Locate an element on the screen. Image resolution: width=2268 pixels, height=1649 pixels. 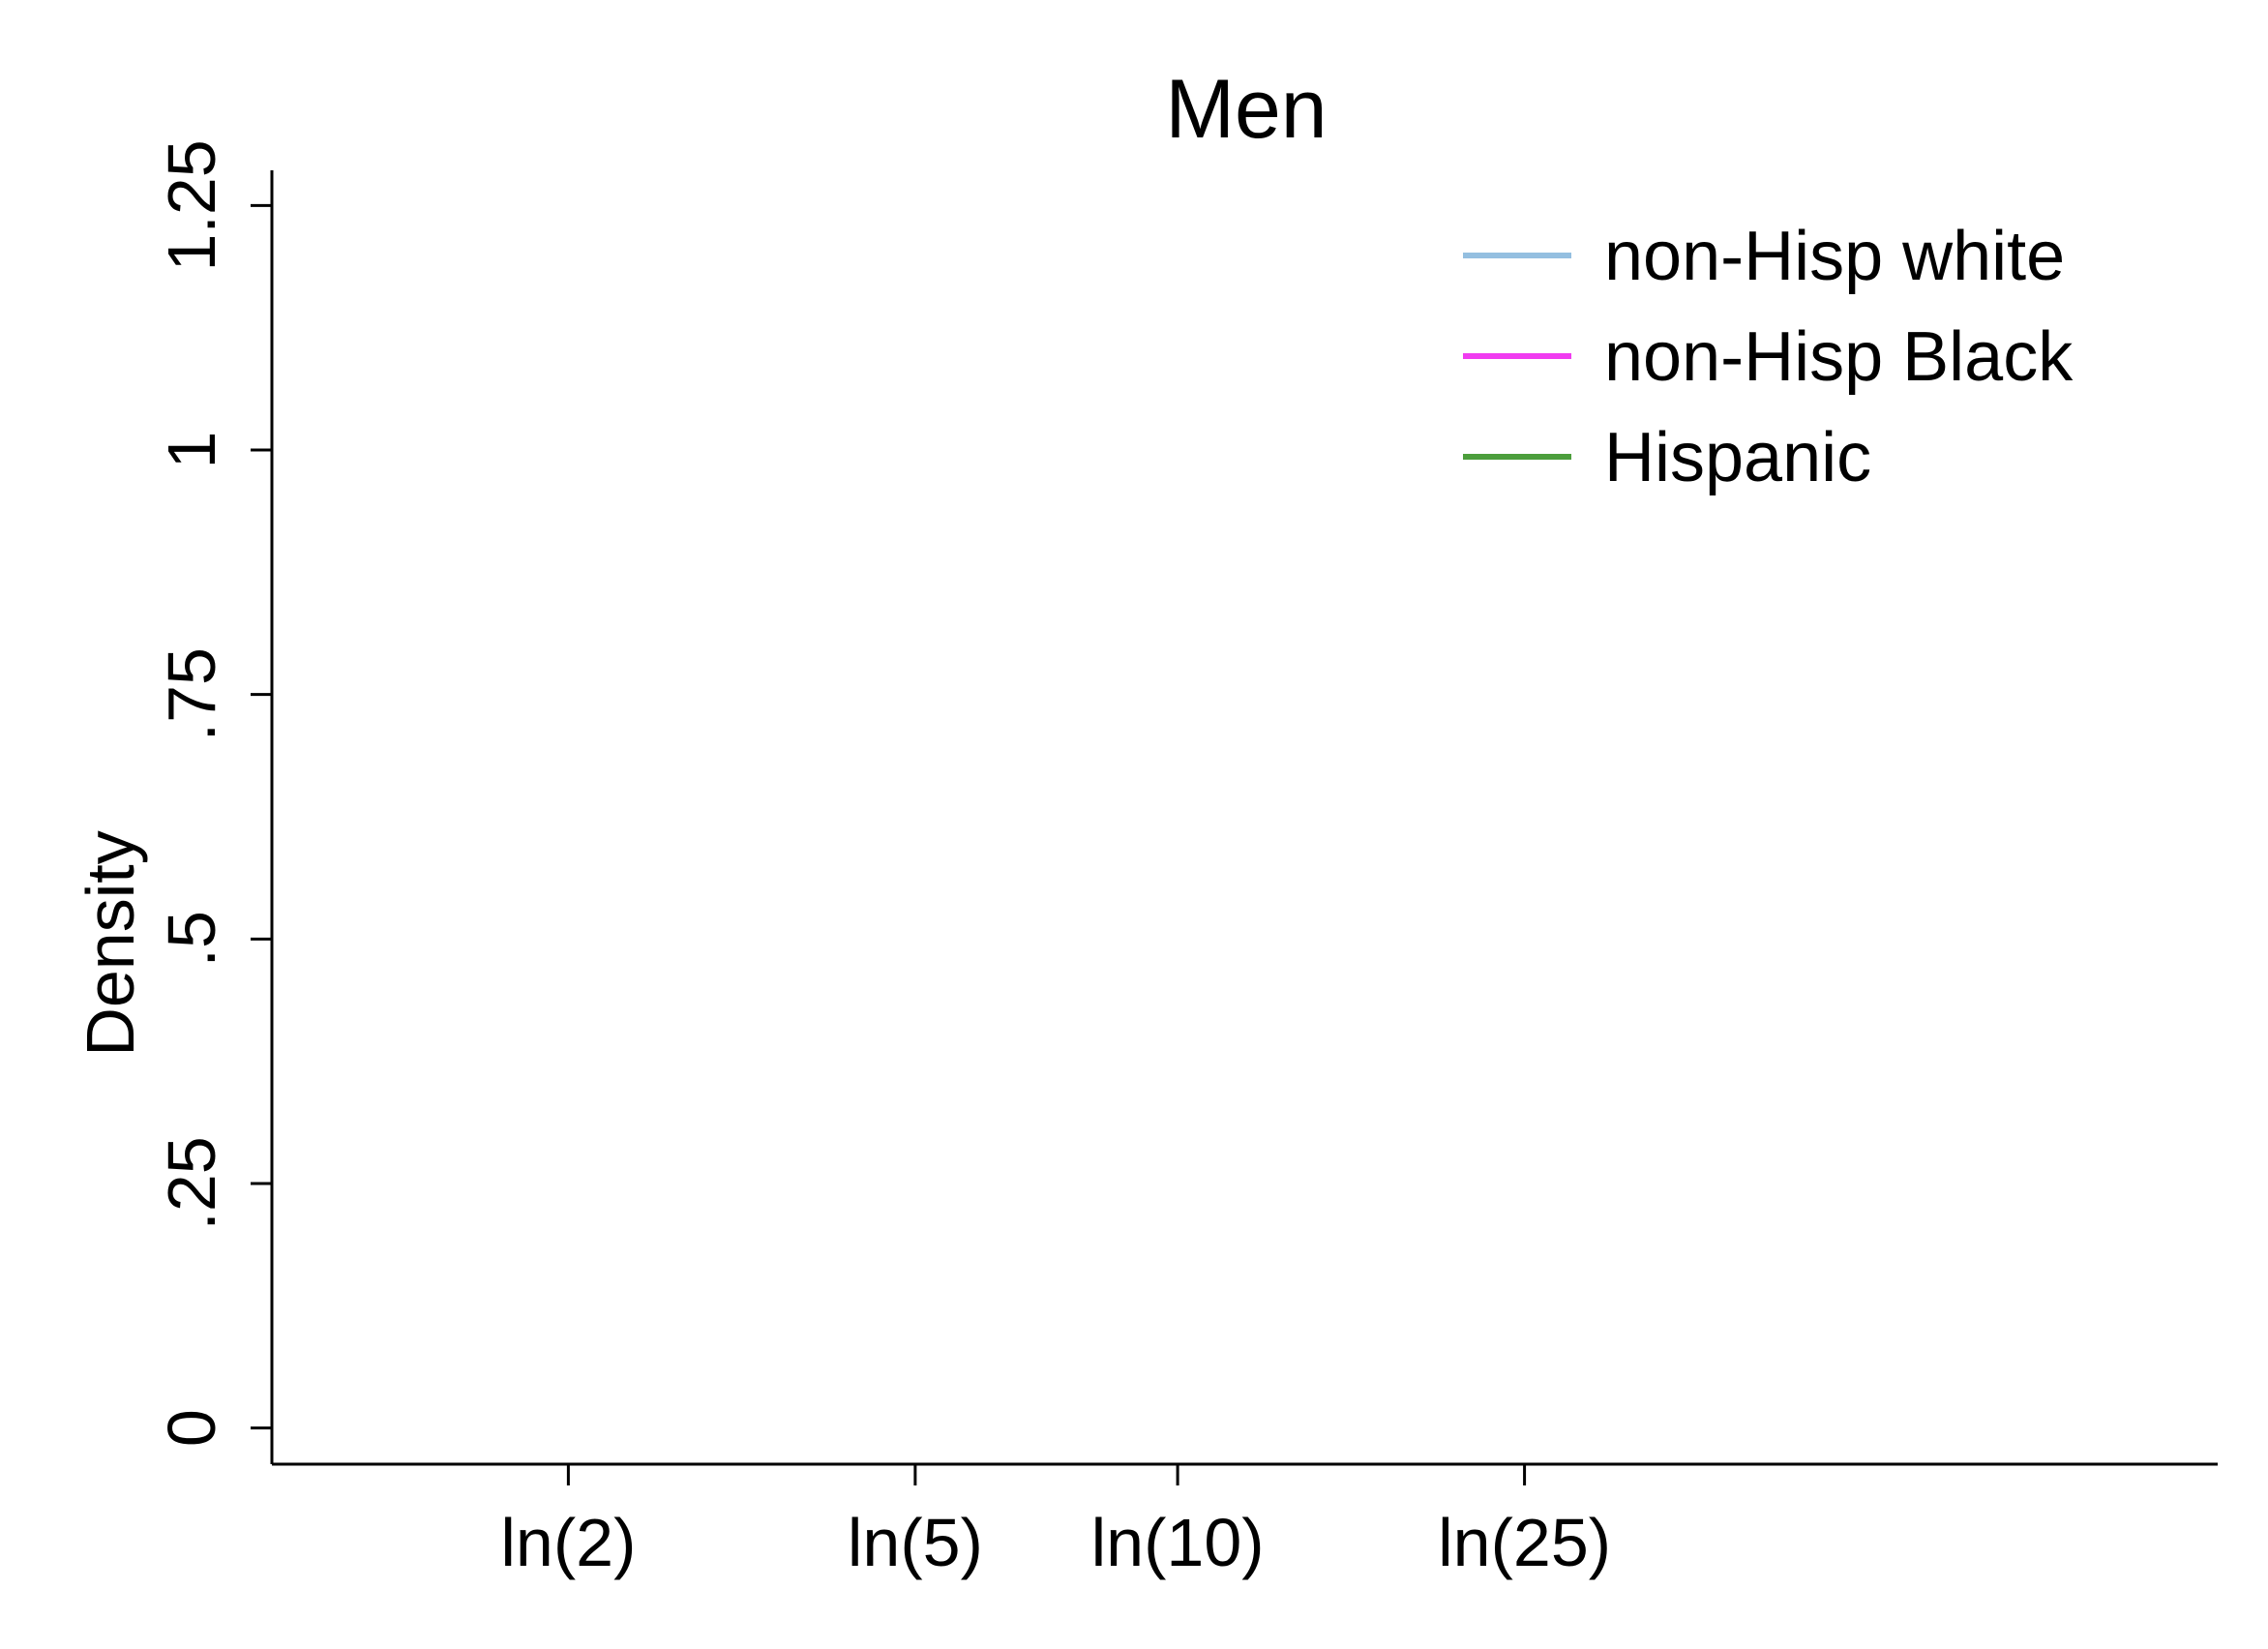
legend-label: non-Hisp white is located at coordinates (1834, 256).